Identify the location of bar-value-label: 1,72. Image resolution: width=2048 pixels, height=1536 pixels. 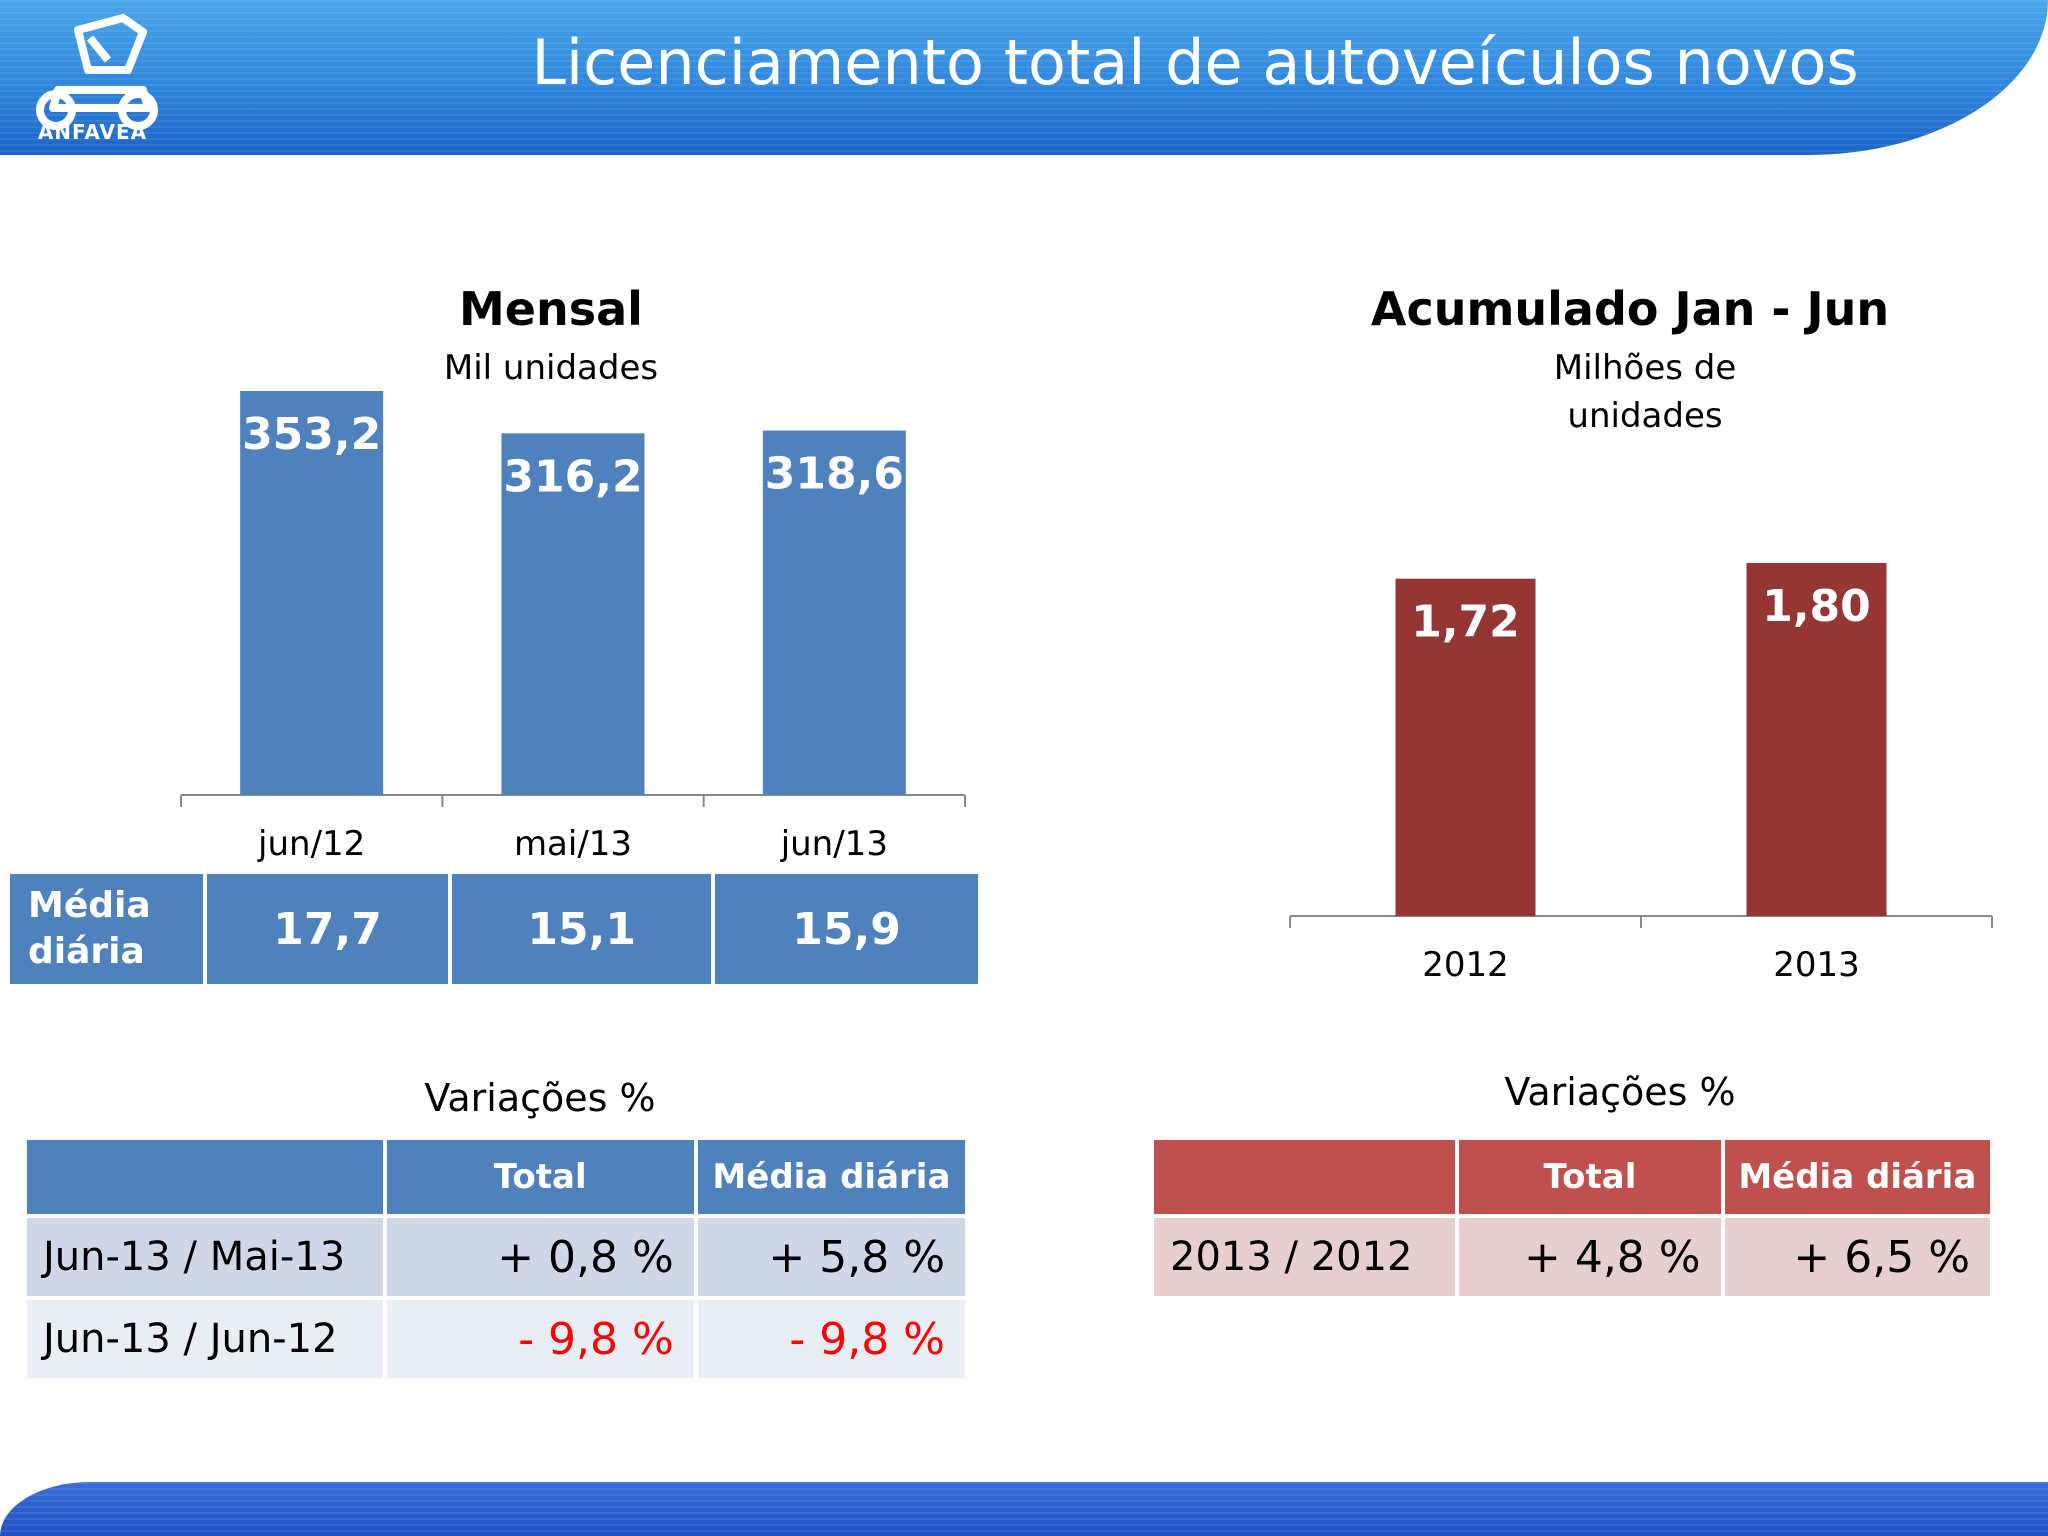
(1465, 622).